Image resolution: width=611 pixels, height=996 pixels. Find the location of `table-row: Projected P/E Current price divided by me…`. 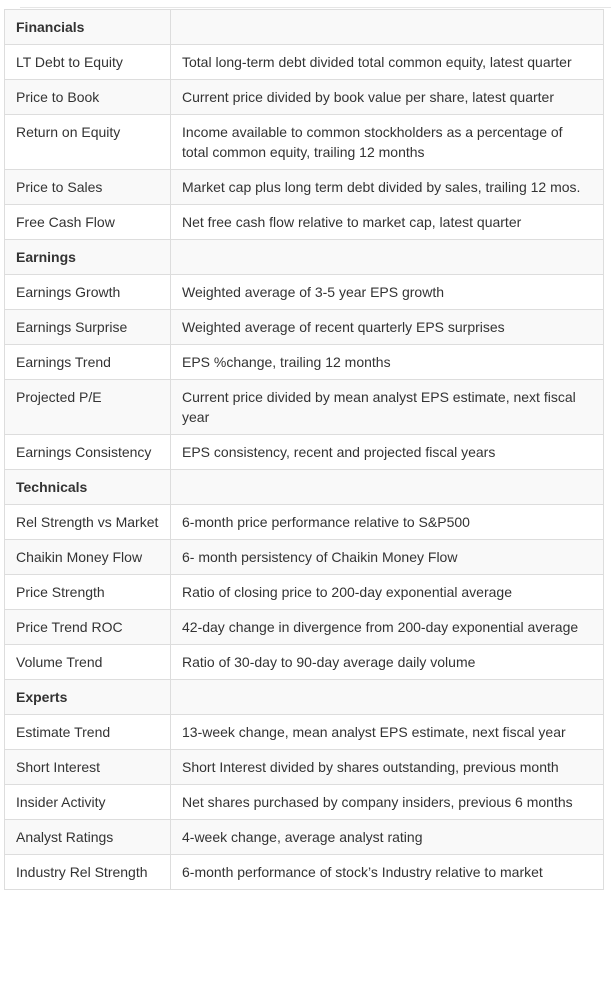

table-row: Projected P/E Current price divided by me… is located at coordinates (304, 407).